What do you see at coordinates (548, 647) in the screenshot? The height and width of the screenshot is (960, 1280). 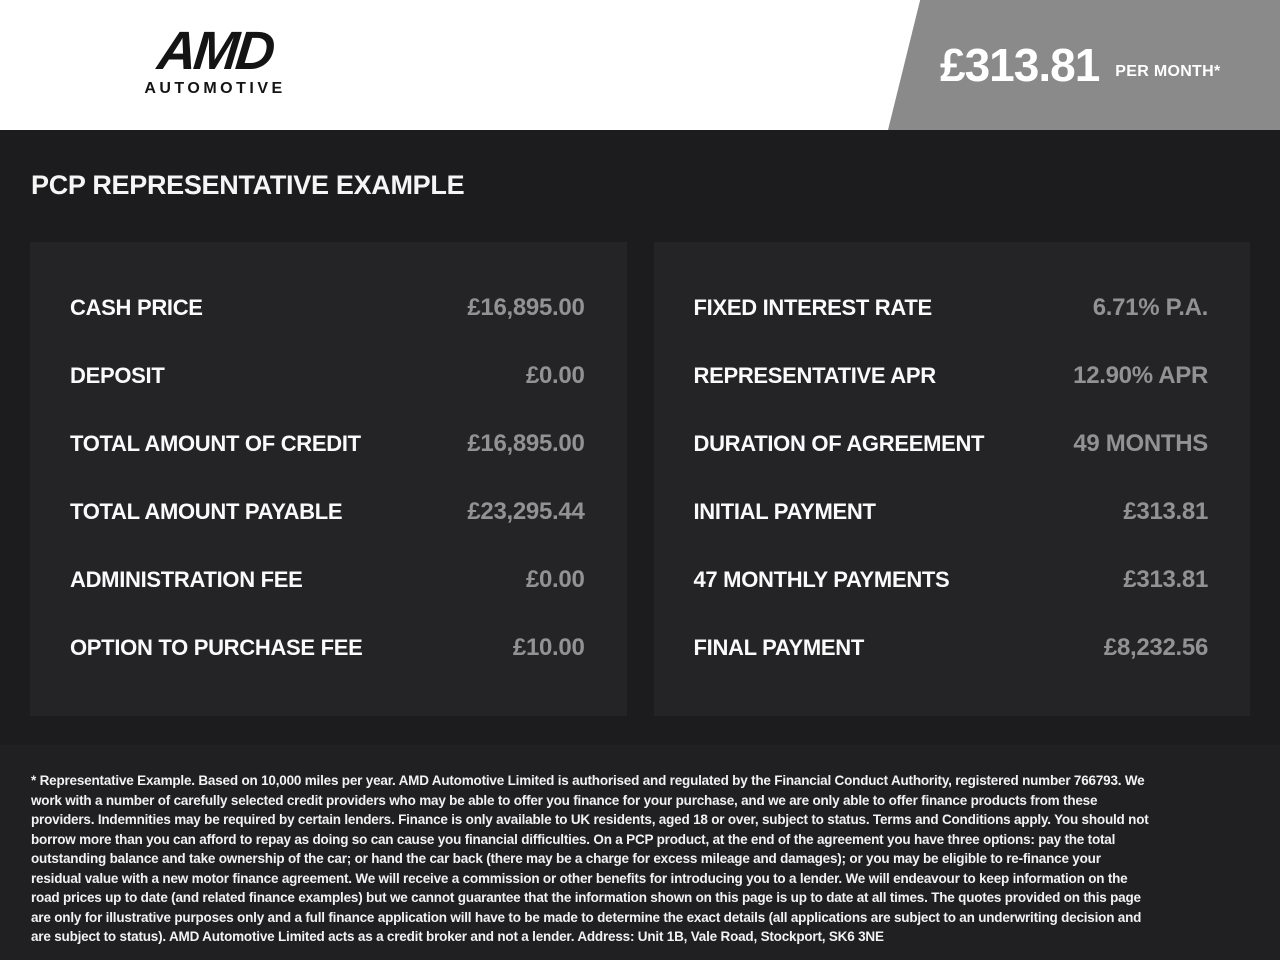 I see `row-value: £10.00` at bounding box center [548, 647].